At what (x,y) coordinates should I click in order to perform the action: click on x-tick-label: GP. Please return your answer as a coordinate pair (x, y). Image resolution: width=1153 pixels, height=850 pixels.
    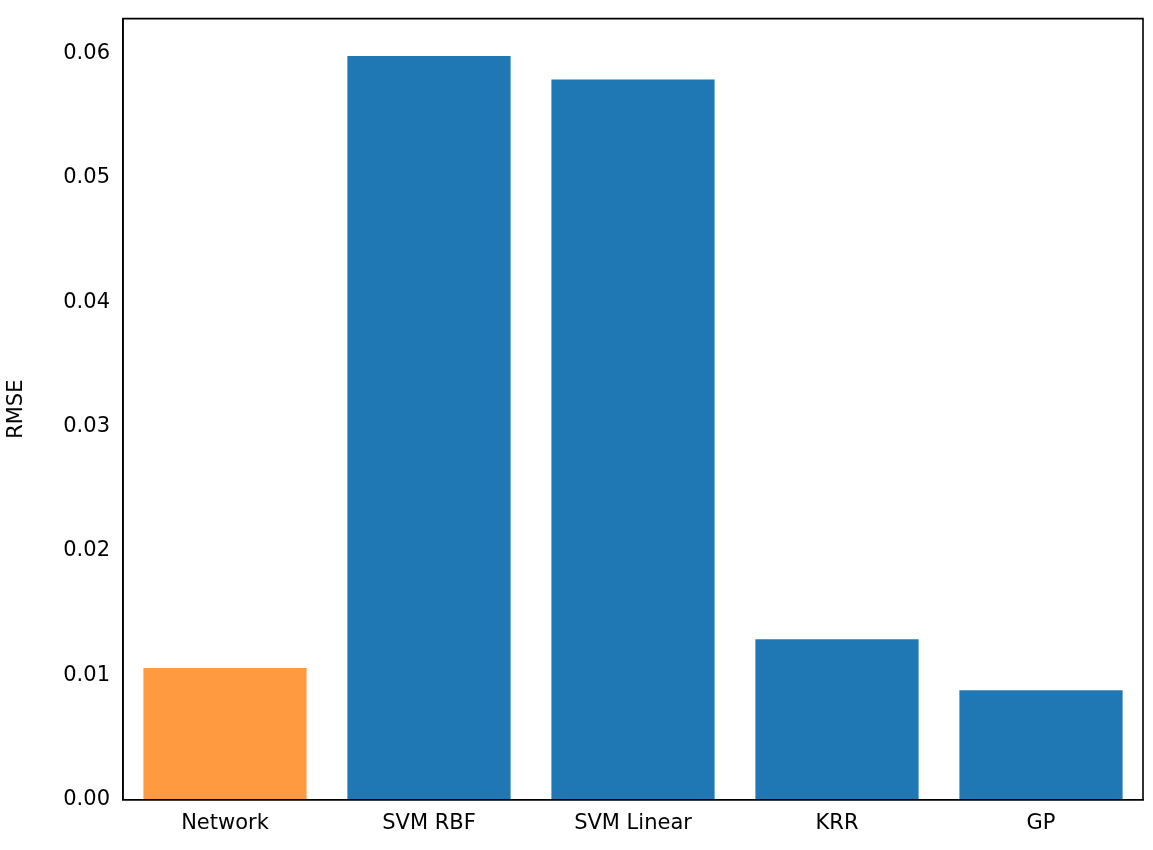
    Looking at the image, I should click on (1041, 821).